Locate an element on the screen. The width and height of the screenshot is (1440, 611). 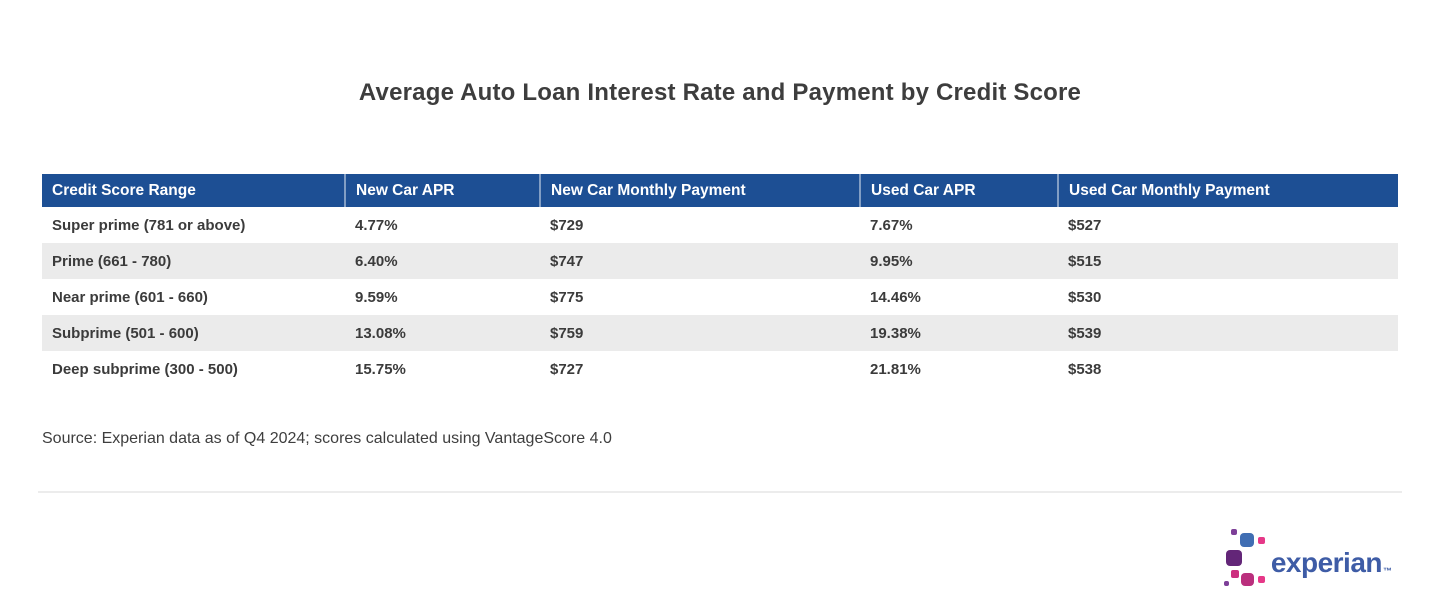
table-cell: 19.38% is located at coordinates (959, 333).